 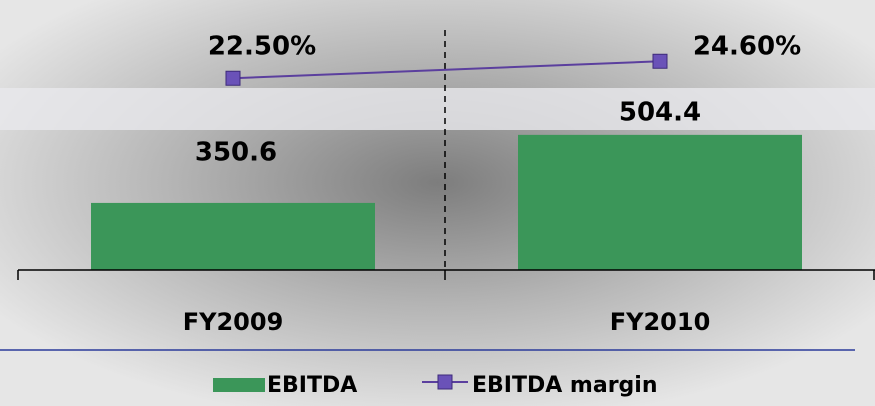 I want to click on legend-label: EBITDA, so click(x=312, y=385).